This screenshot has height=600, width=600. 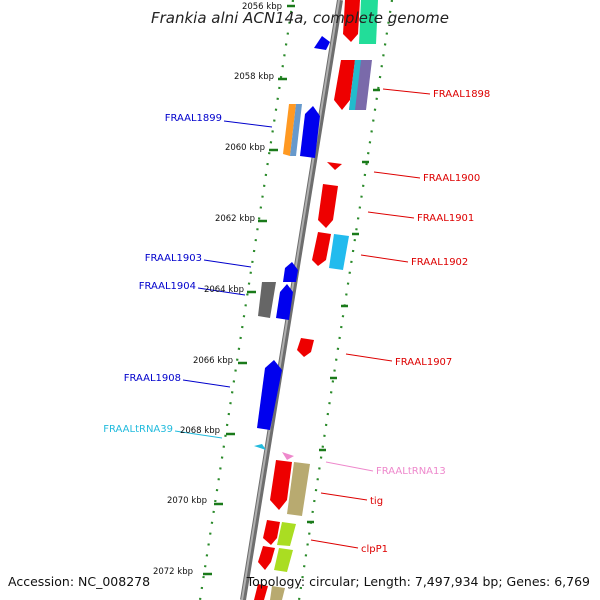 I want to click on forward-strand-features, so click(x=292, y=243).